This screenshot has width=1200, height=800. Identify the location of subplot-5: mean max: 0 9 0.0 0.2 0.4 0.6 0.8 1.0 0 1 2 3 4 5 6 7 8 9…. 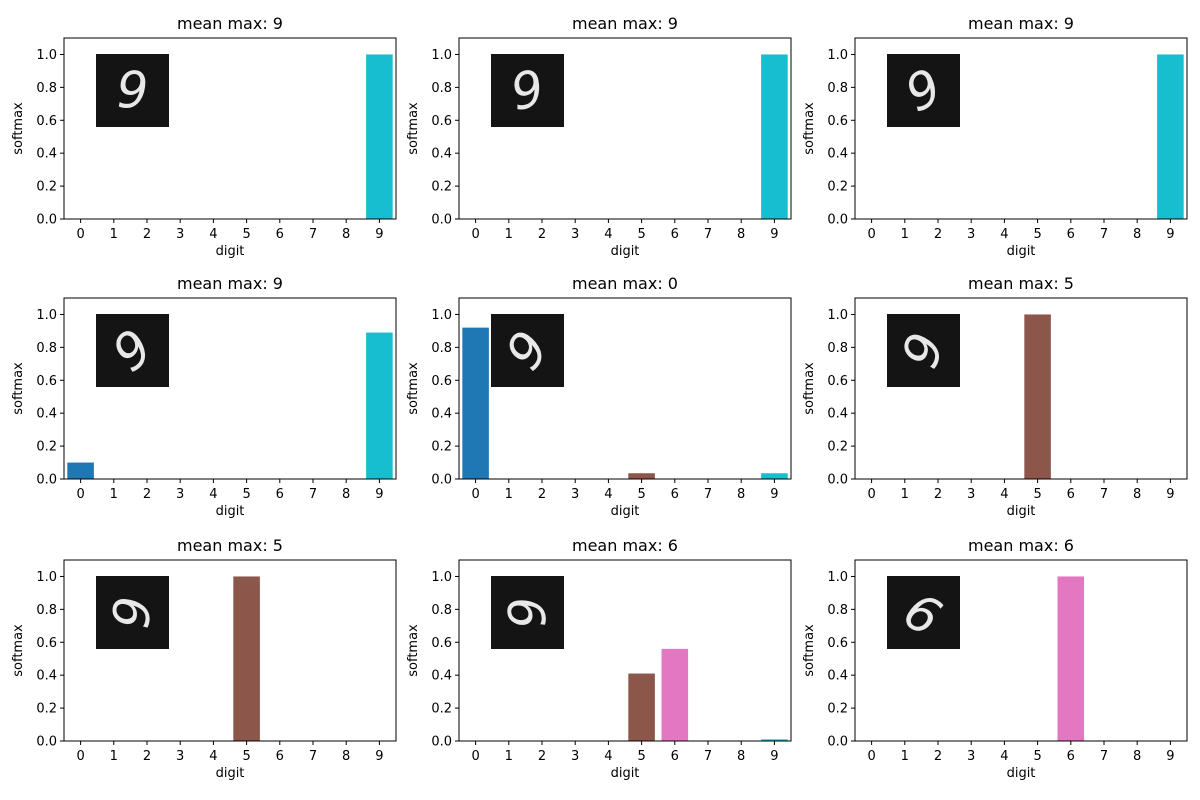
(599, 396).